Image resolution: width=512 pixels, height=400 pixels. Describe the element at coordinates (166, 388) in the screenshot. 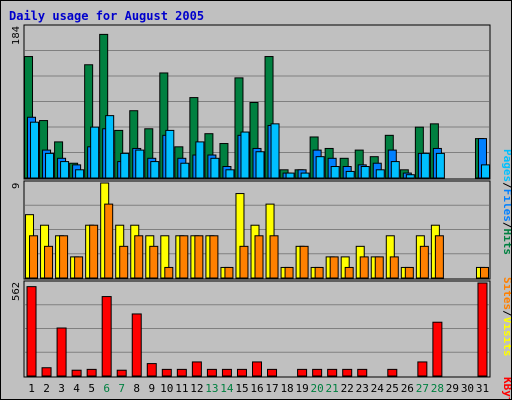

I see `x-tick-label-day-10: 10` at that location.